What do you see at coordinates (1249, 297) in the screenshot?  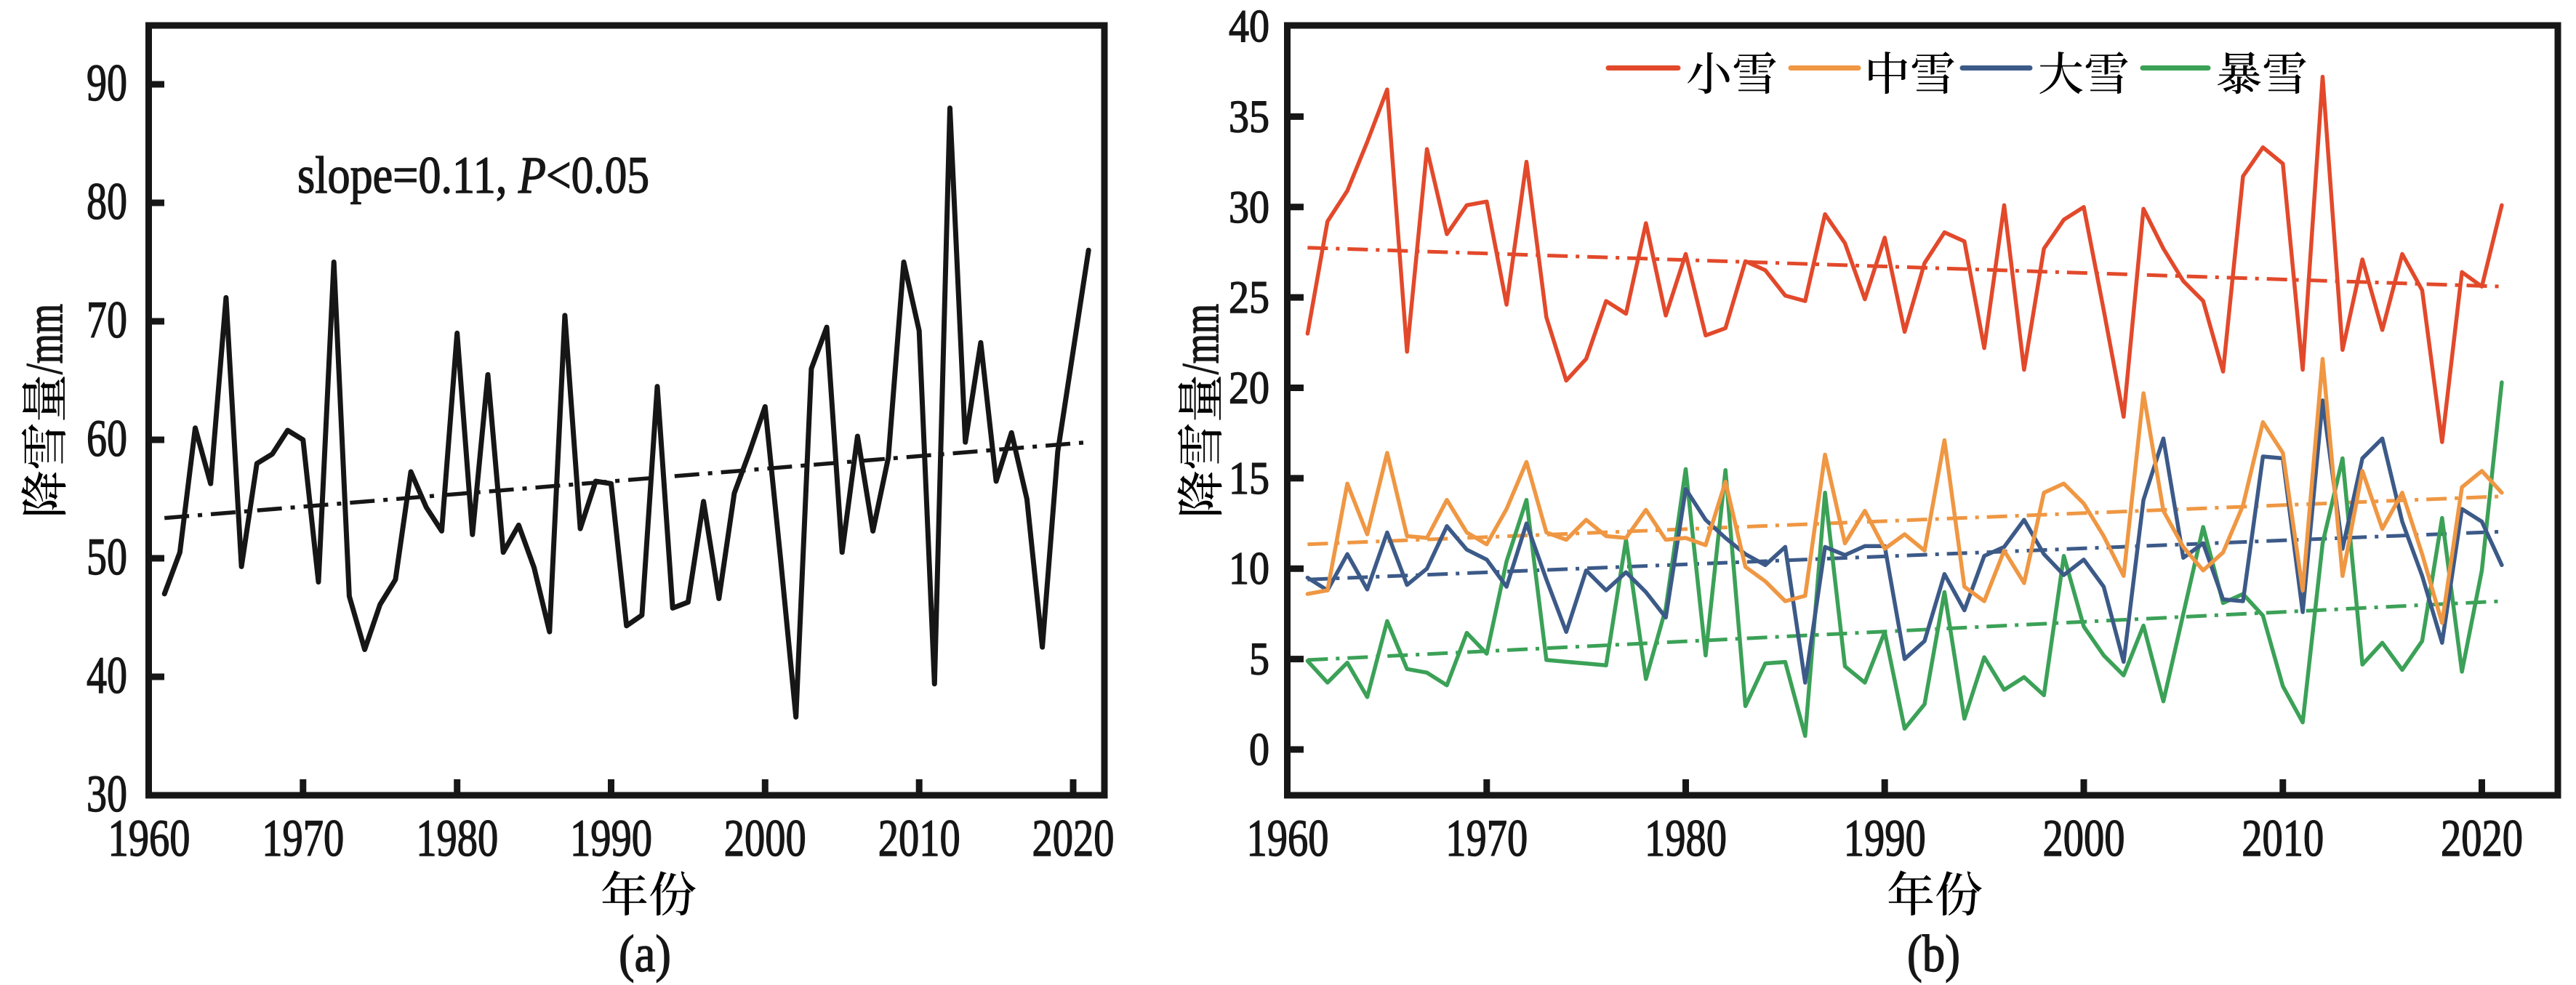 I see `svg-text: 25` at bounding box center [1249, 297].